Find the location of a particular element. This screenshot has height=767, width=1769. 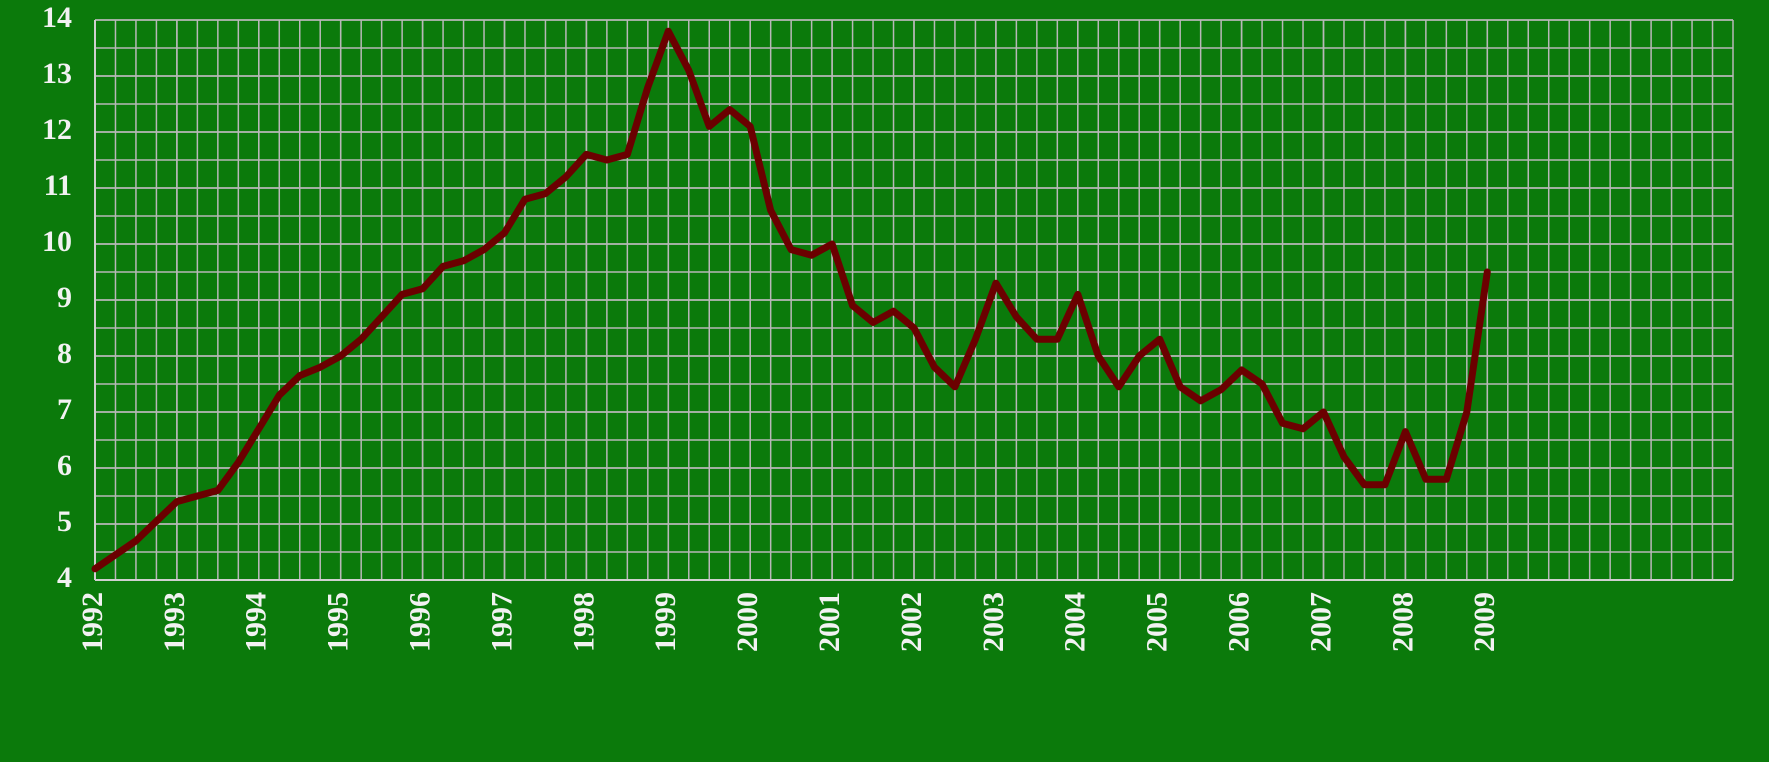

x-tick-label: 1995 is located at coordinates (338, 622).